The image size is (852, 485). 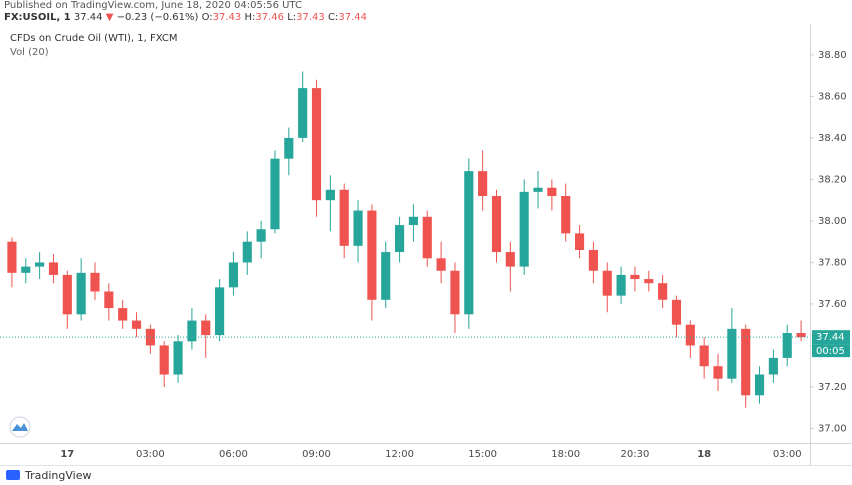 I want to click on countdown-tag, so click(x=831, y=351).